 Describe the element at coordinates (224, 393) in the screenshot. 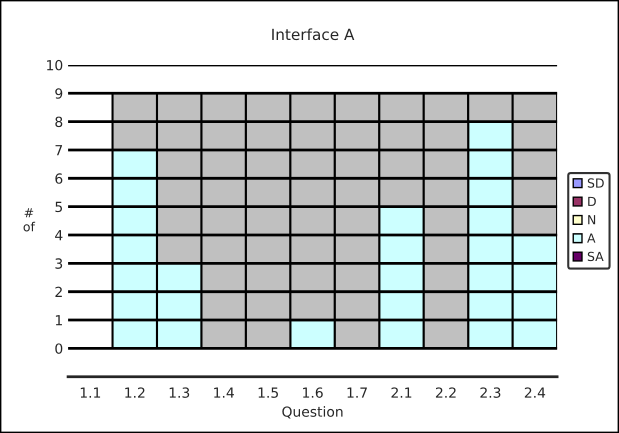

I see `x-tick-label: 1.4` at that location.